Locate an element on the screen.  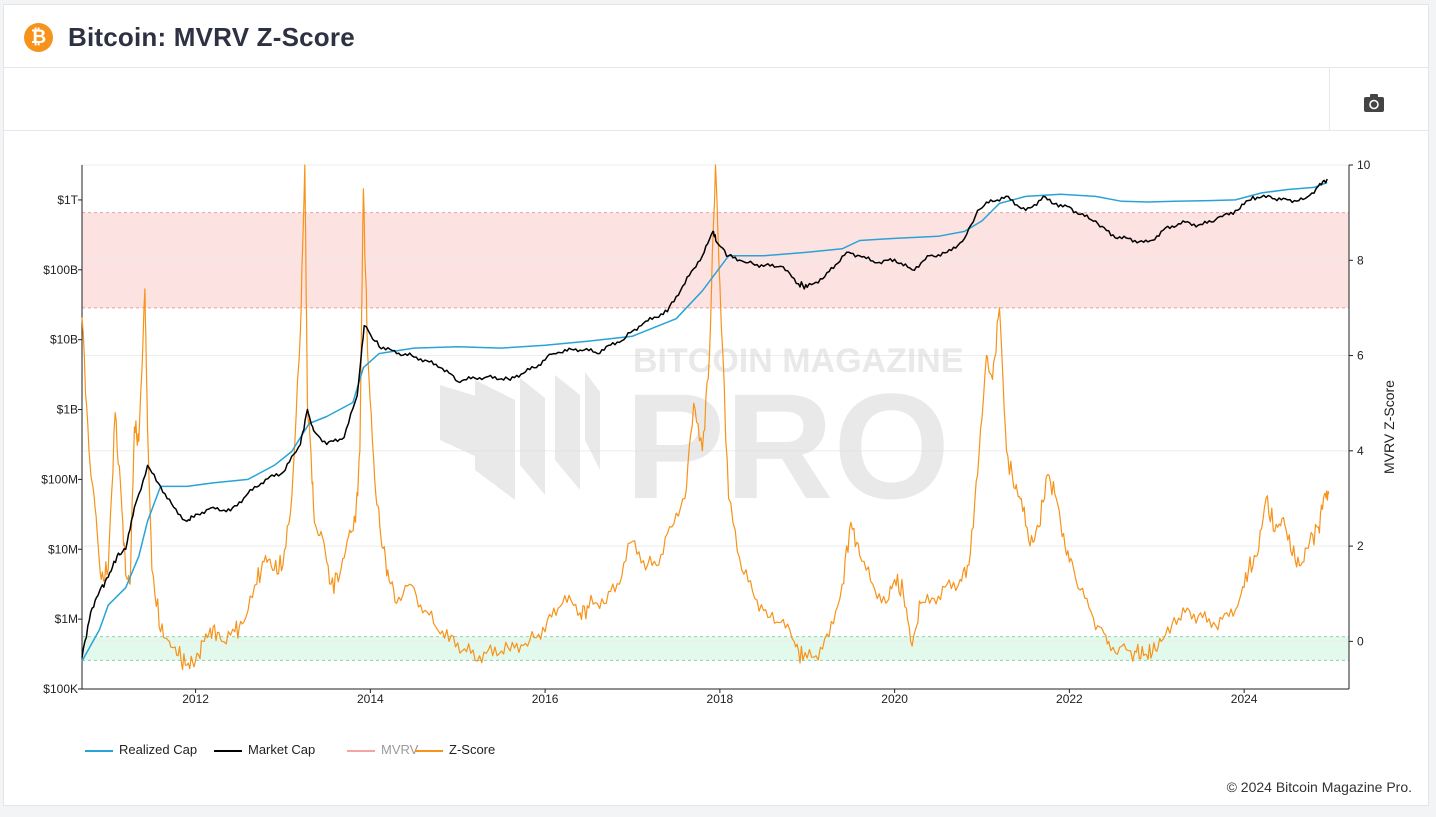
page-title: Bitcoin: MVRV Z-Score is located at coordinates (211, 37).